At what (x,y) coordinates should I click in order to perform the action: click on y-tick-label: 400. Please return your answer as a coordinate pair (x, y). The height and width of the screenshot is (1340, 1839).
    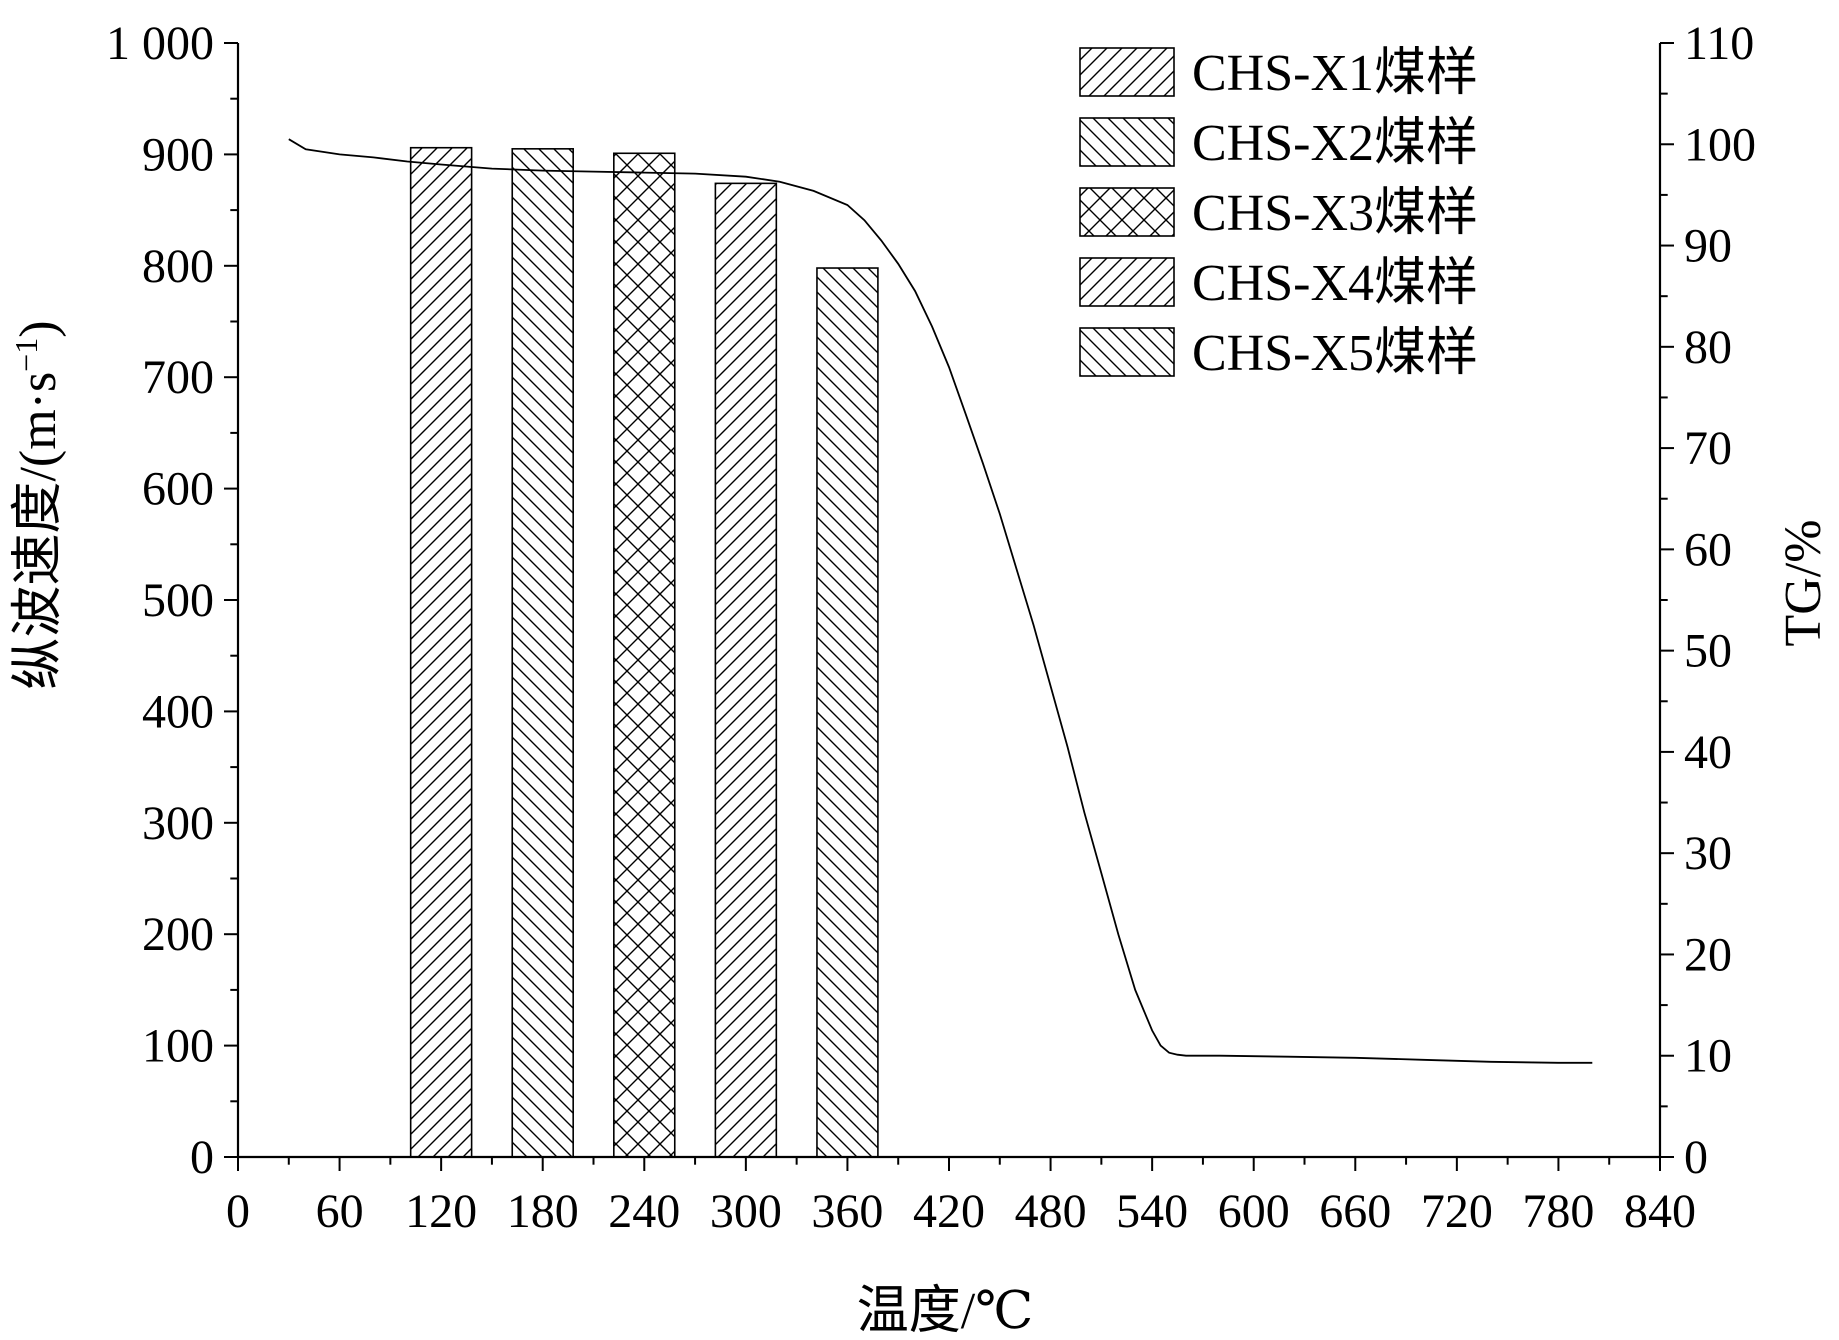
    Looking at the image, I should click on (178, 711).